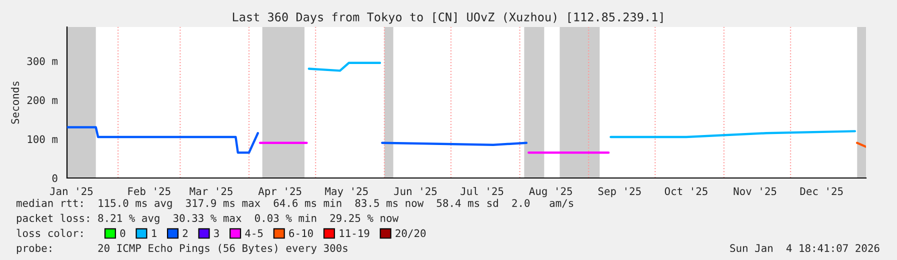  I want to click on legend-label: 2, so click(185, 233).